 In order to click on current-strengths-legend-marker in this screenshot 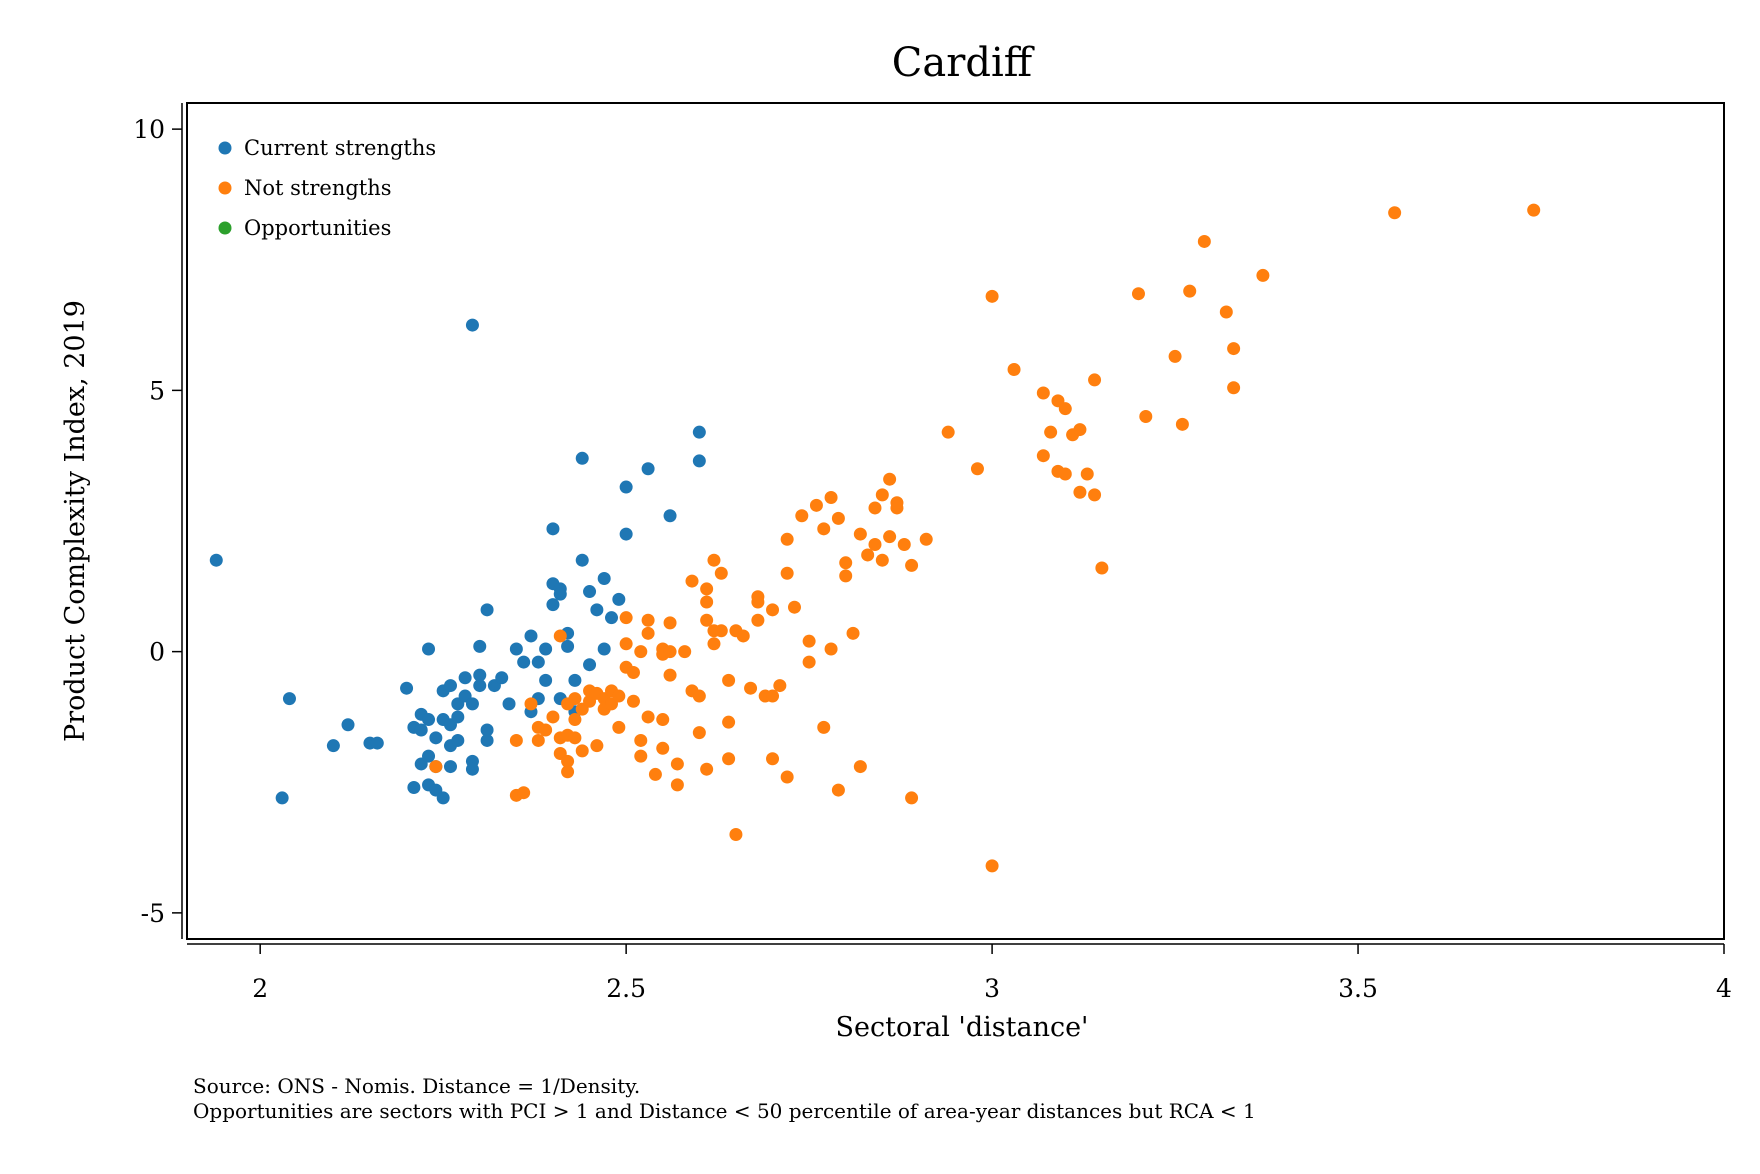, I will do `click(225, 148)`.